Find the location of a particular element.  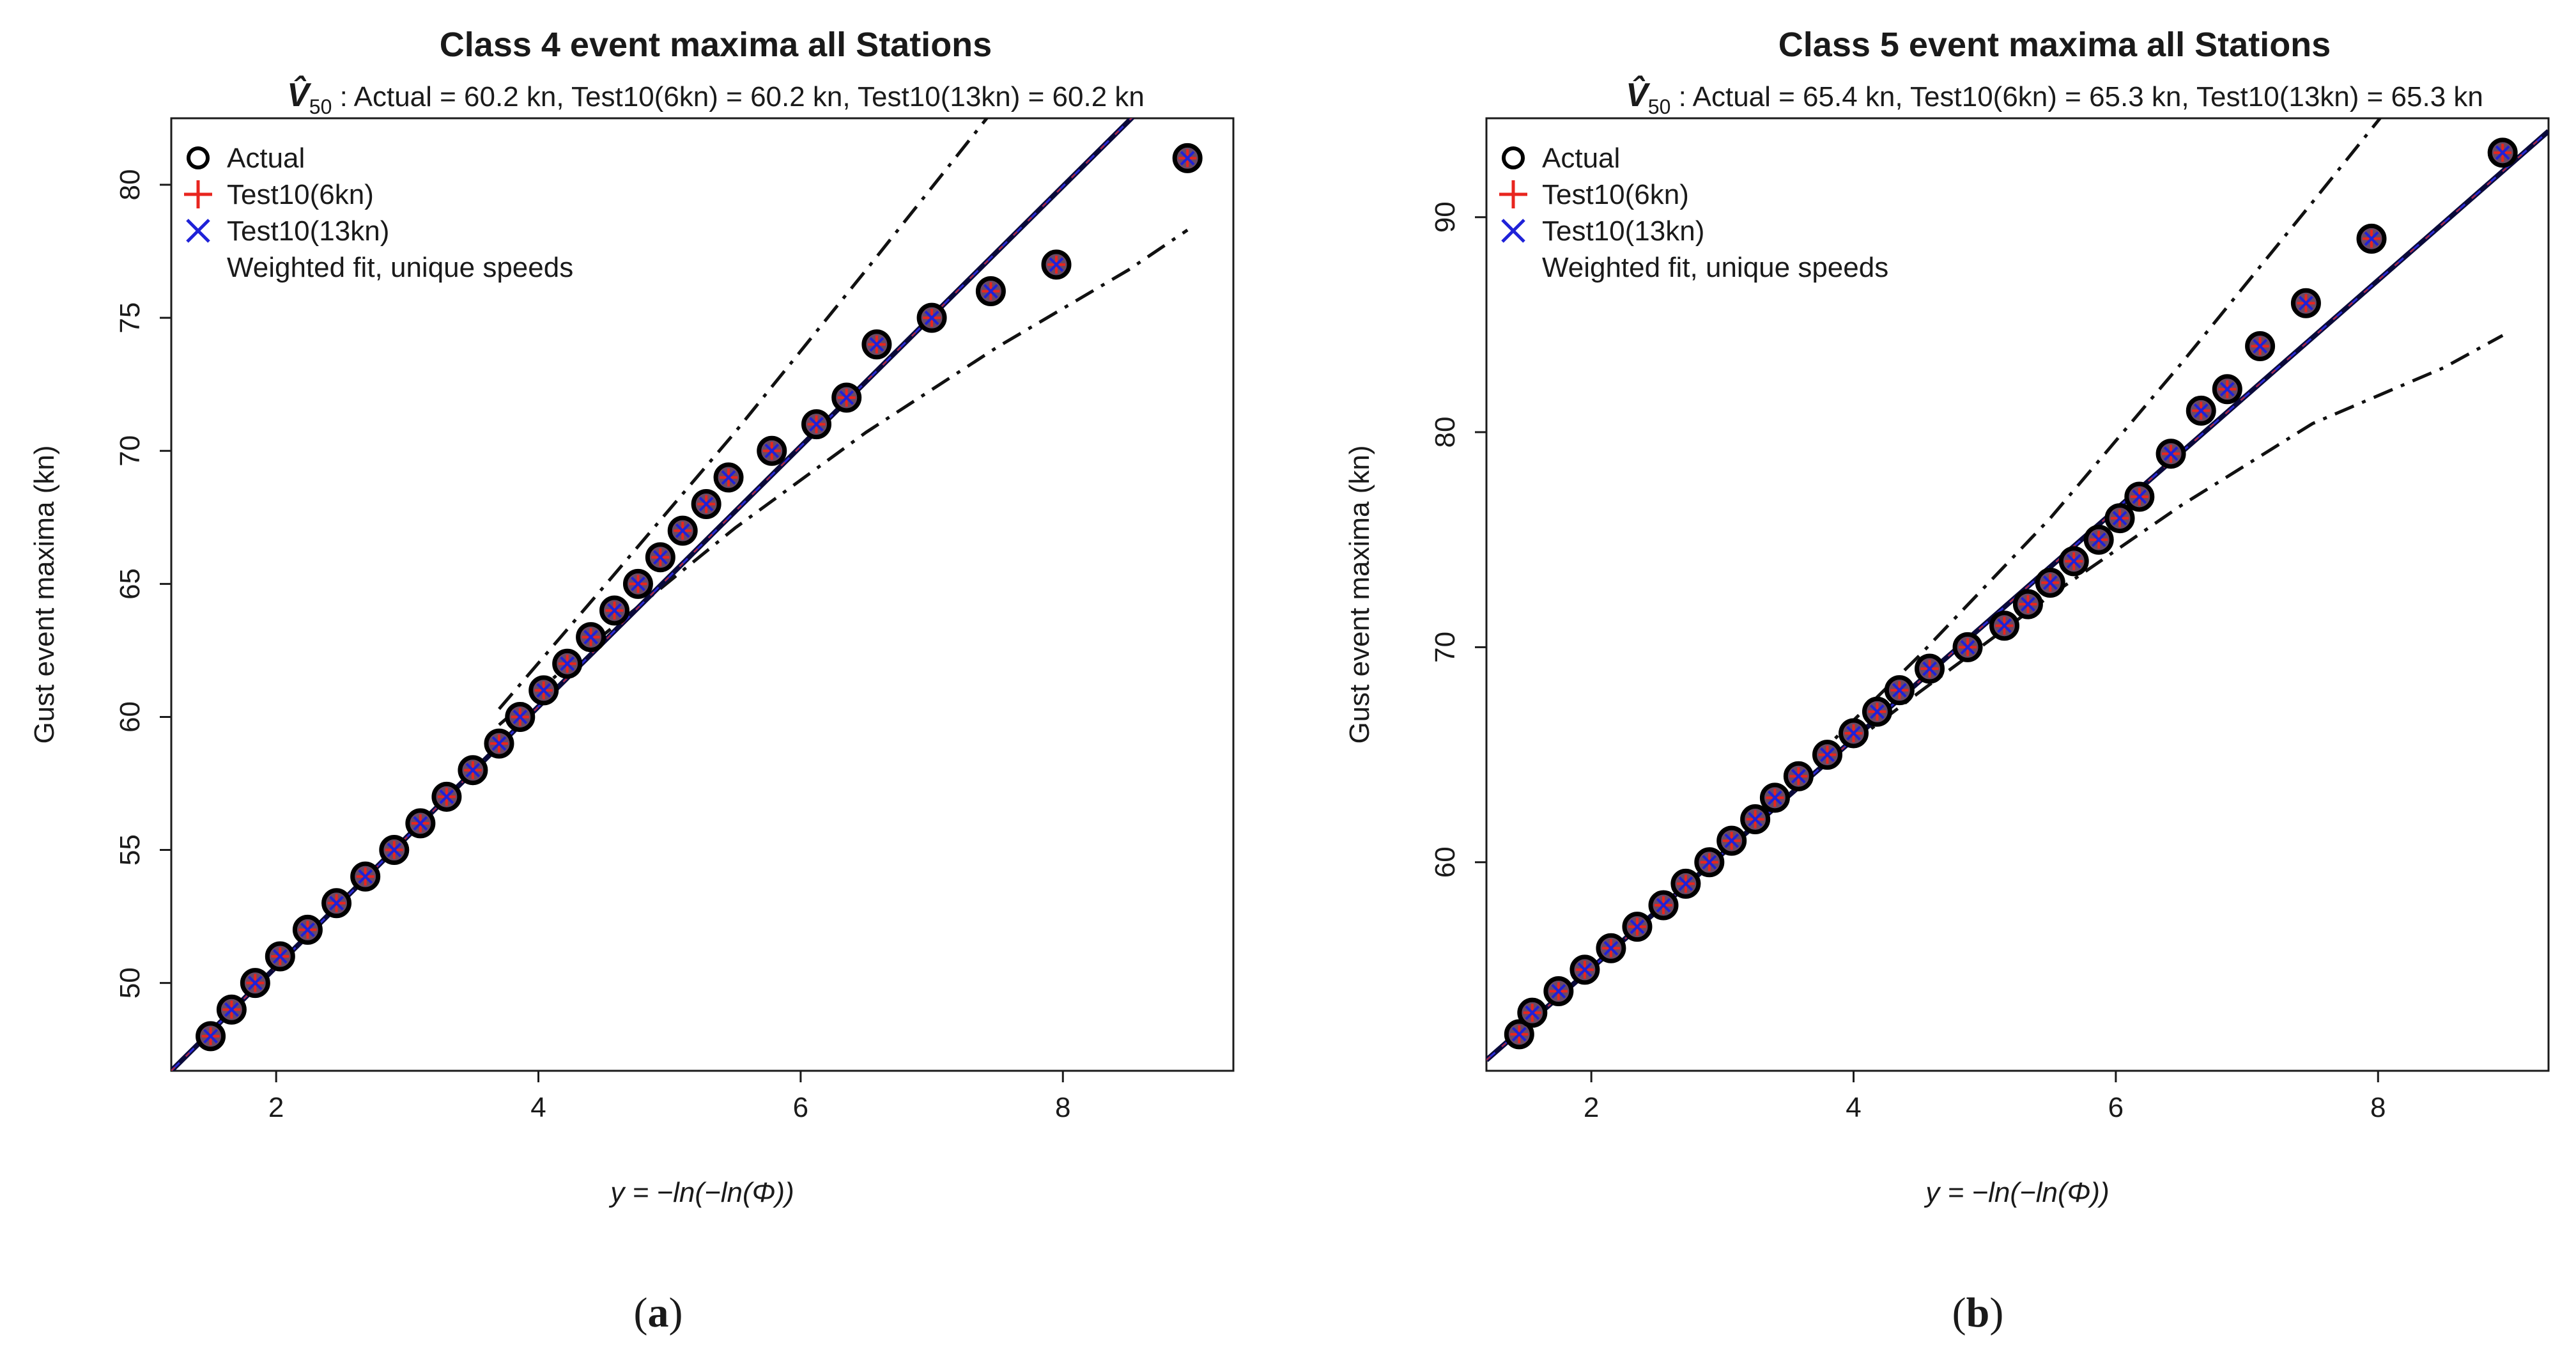

legend-item: Test10(13kn) is located at coordinates (1602, 231).